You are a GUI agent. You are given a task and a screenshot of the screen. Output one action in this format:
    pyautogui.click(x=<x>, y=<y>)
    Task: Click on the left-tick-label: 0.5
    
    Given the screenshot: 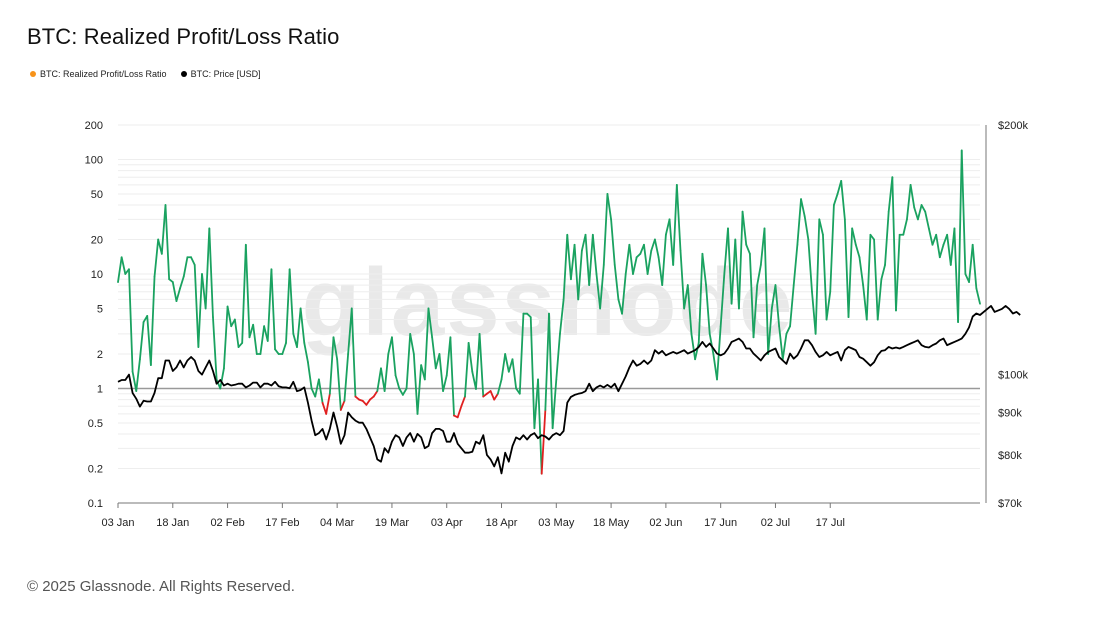 What is the action you would take?
    pyautogui.click(x=95, y=424)
    